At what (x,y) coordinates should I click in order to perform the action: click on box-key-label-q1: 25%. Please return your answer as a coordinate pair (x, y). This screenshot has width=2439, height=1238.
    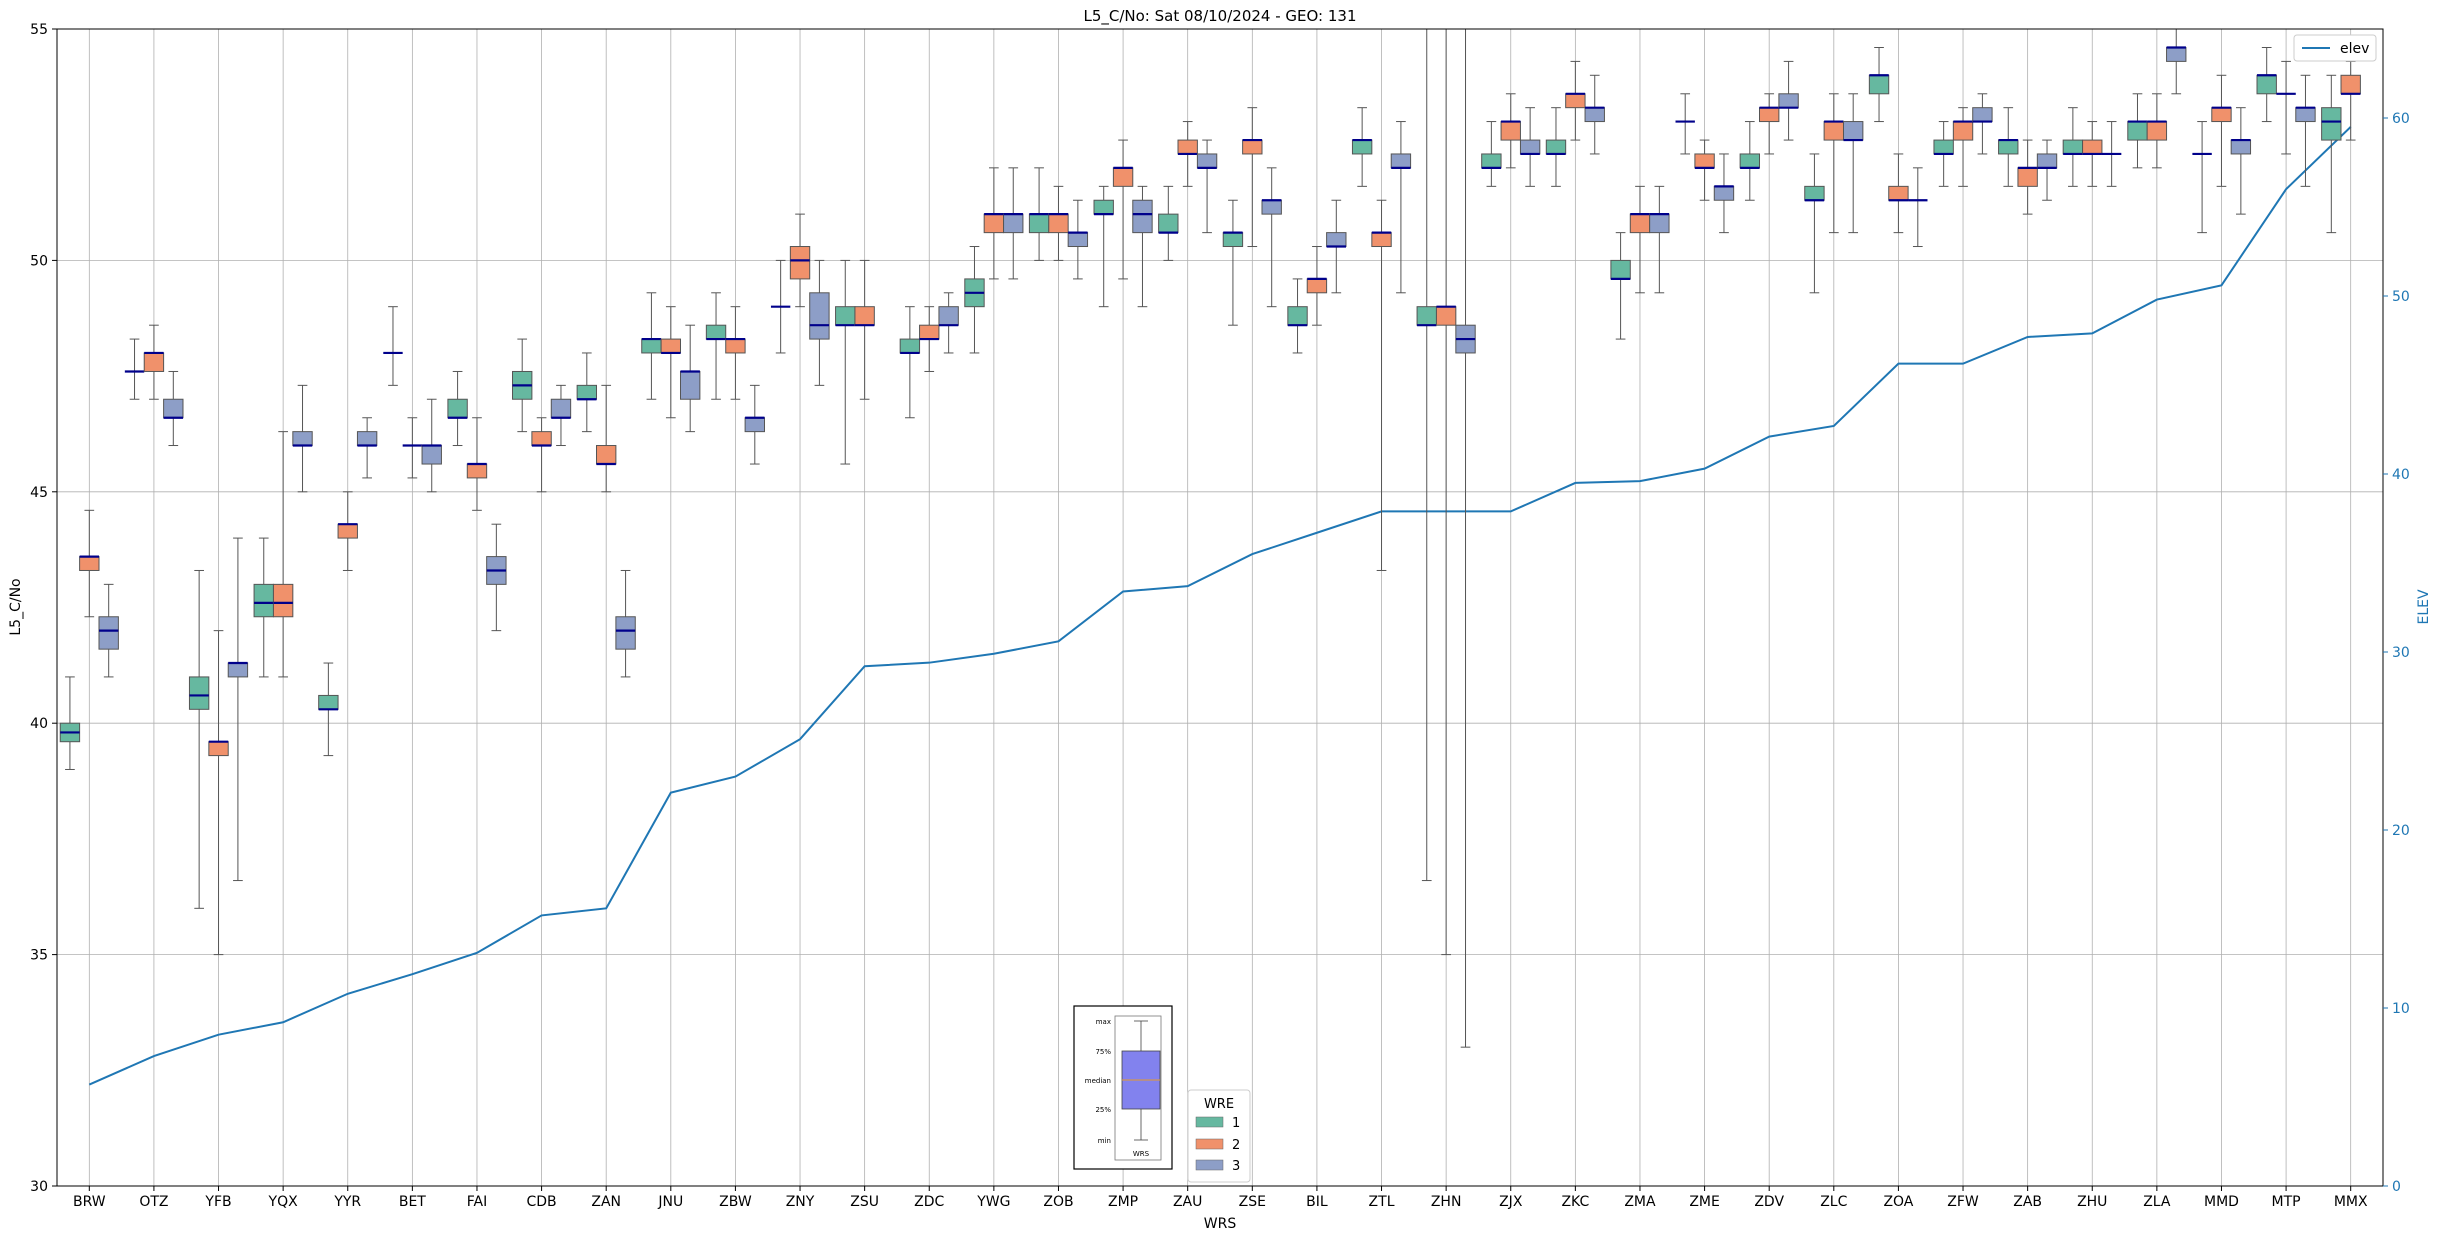
    Looking at the image, I should click on (1103, 1110).